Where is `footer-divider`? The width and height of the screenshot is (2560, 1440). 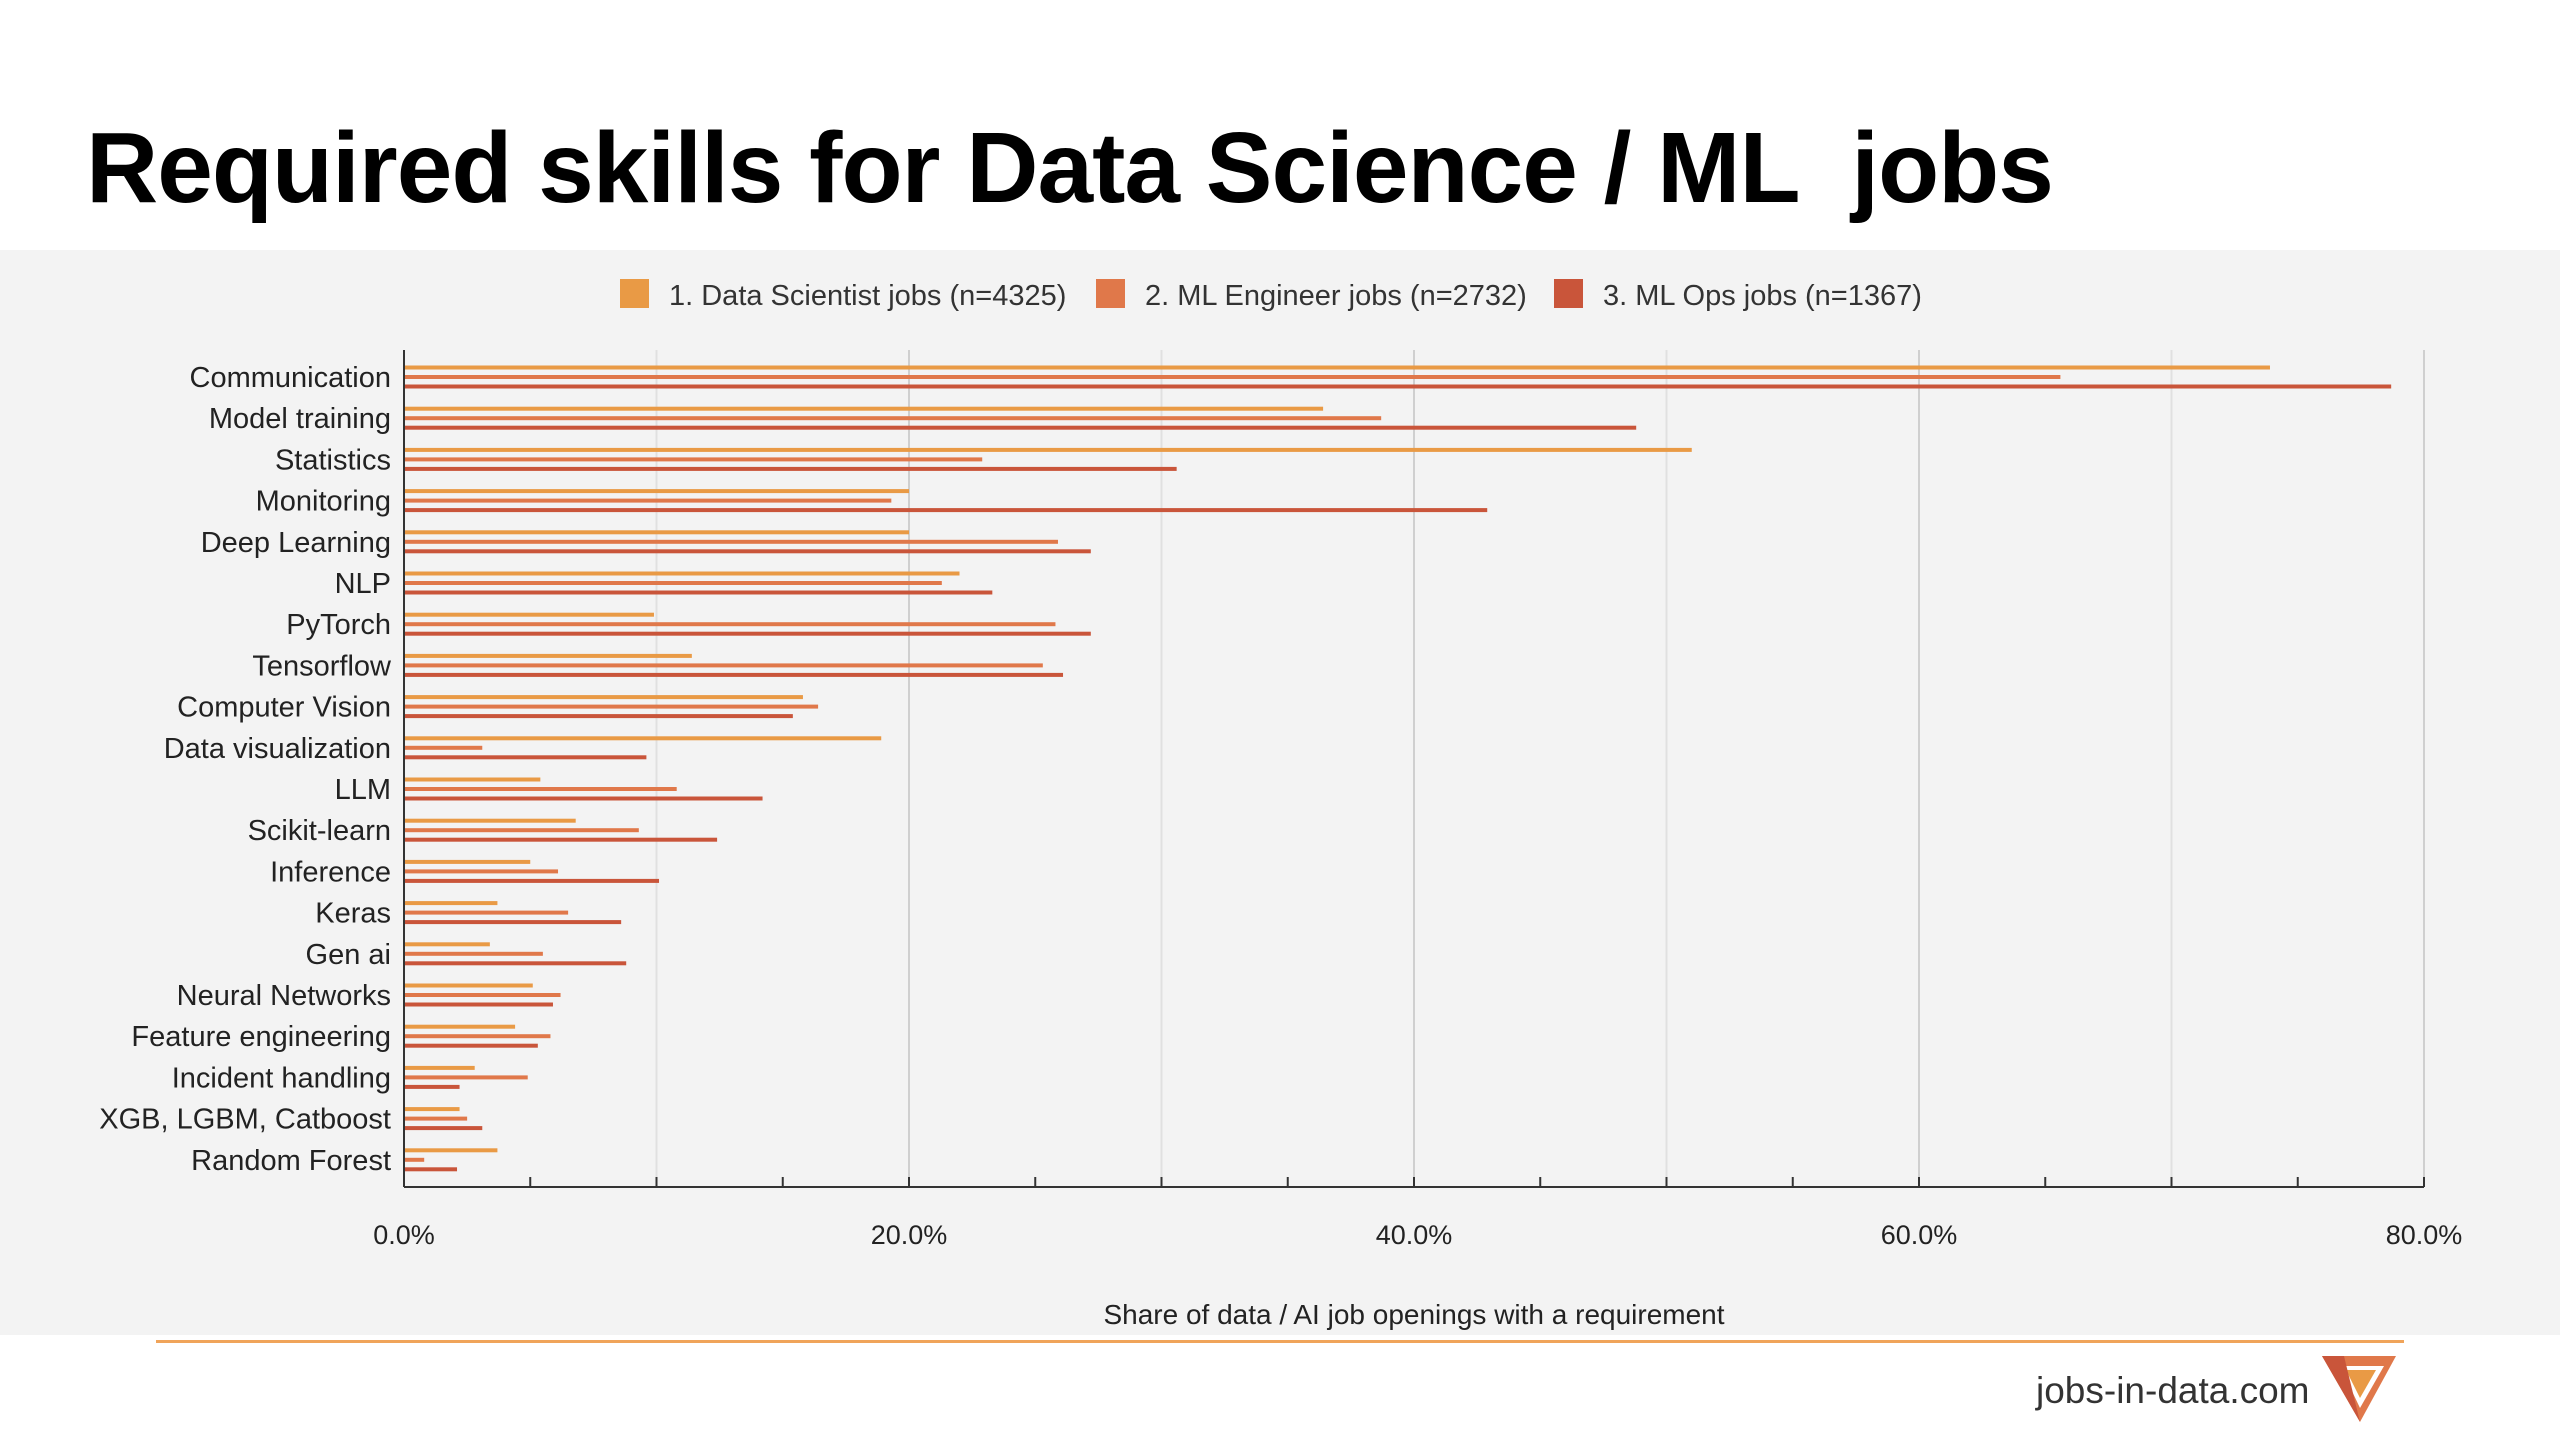
footer-divider is located at coordinates (1280, 1341).